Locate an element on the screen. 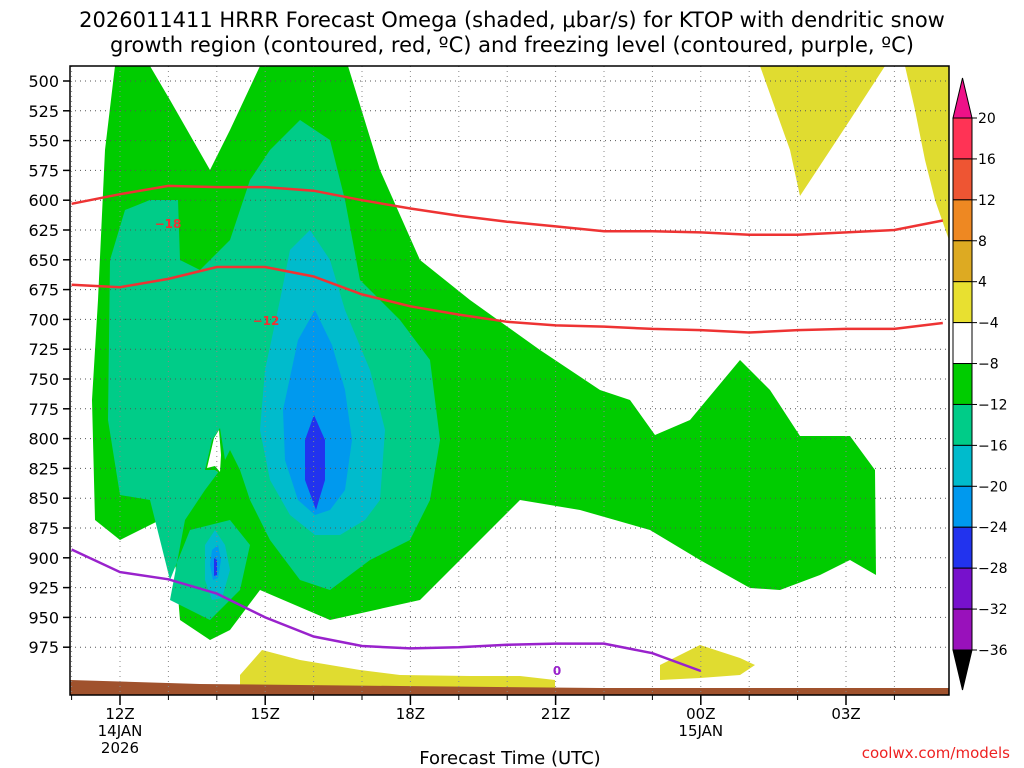 This screenshot has width=1024, height=768. colorbar: 20 16 12 8 4 −4 −8 −12 −16 −20 −24 −28 −32 −36 is located at coordinates (980, 384).